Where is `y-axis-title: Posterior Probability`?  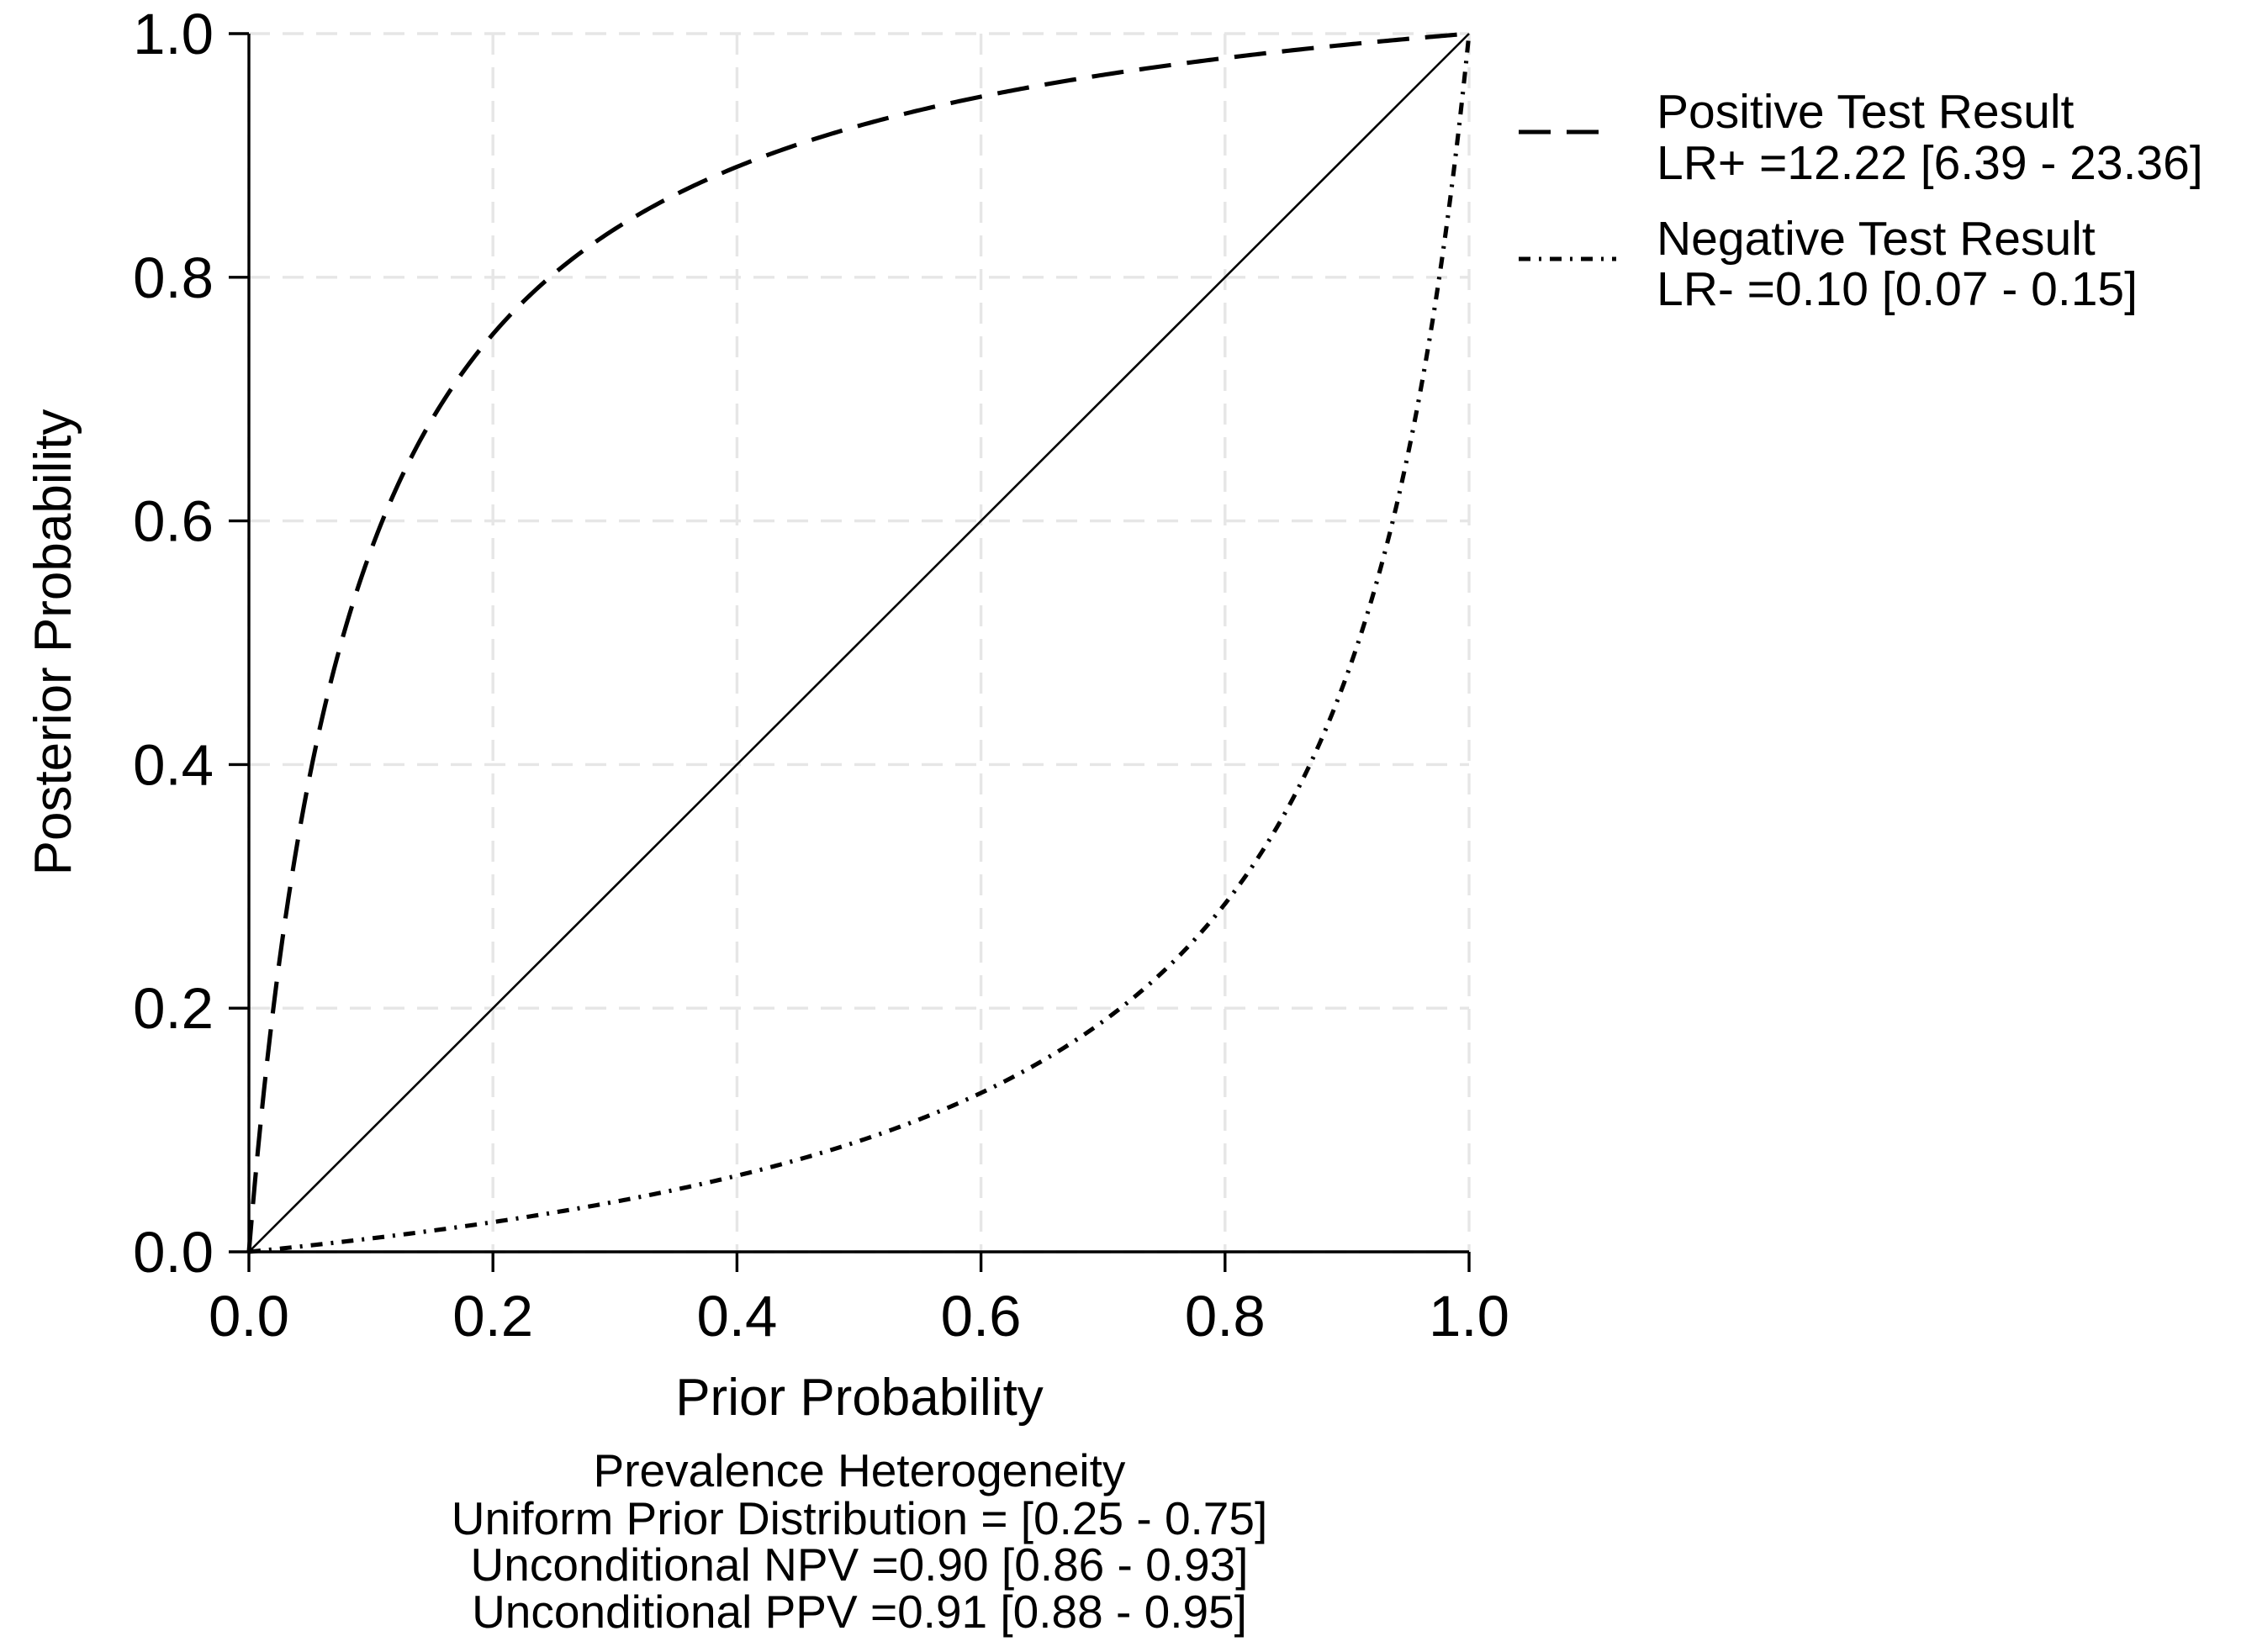 y-axis-title: Posterior Probability is located at coordinates (53, 642).